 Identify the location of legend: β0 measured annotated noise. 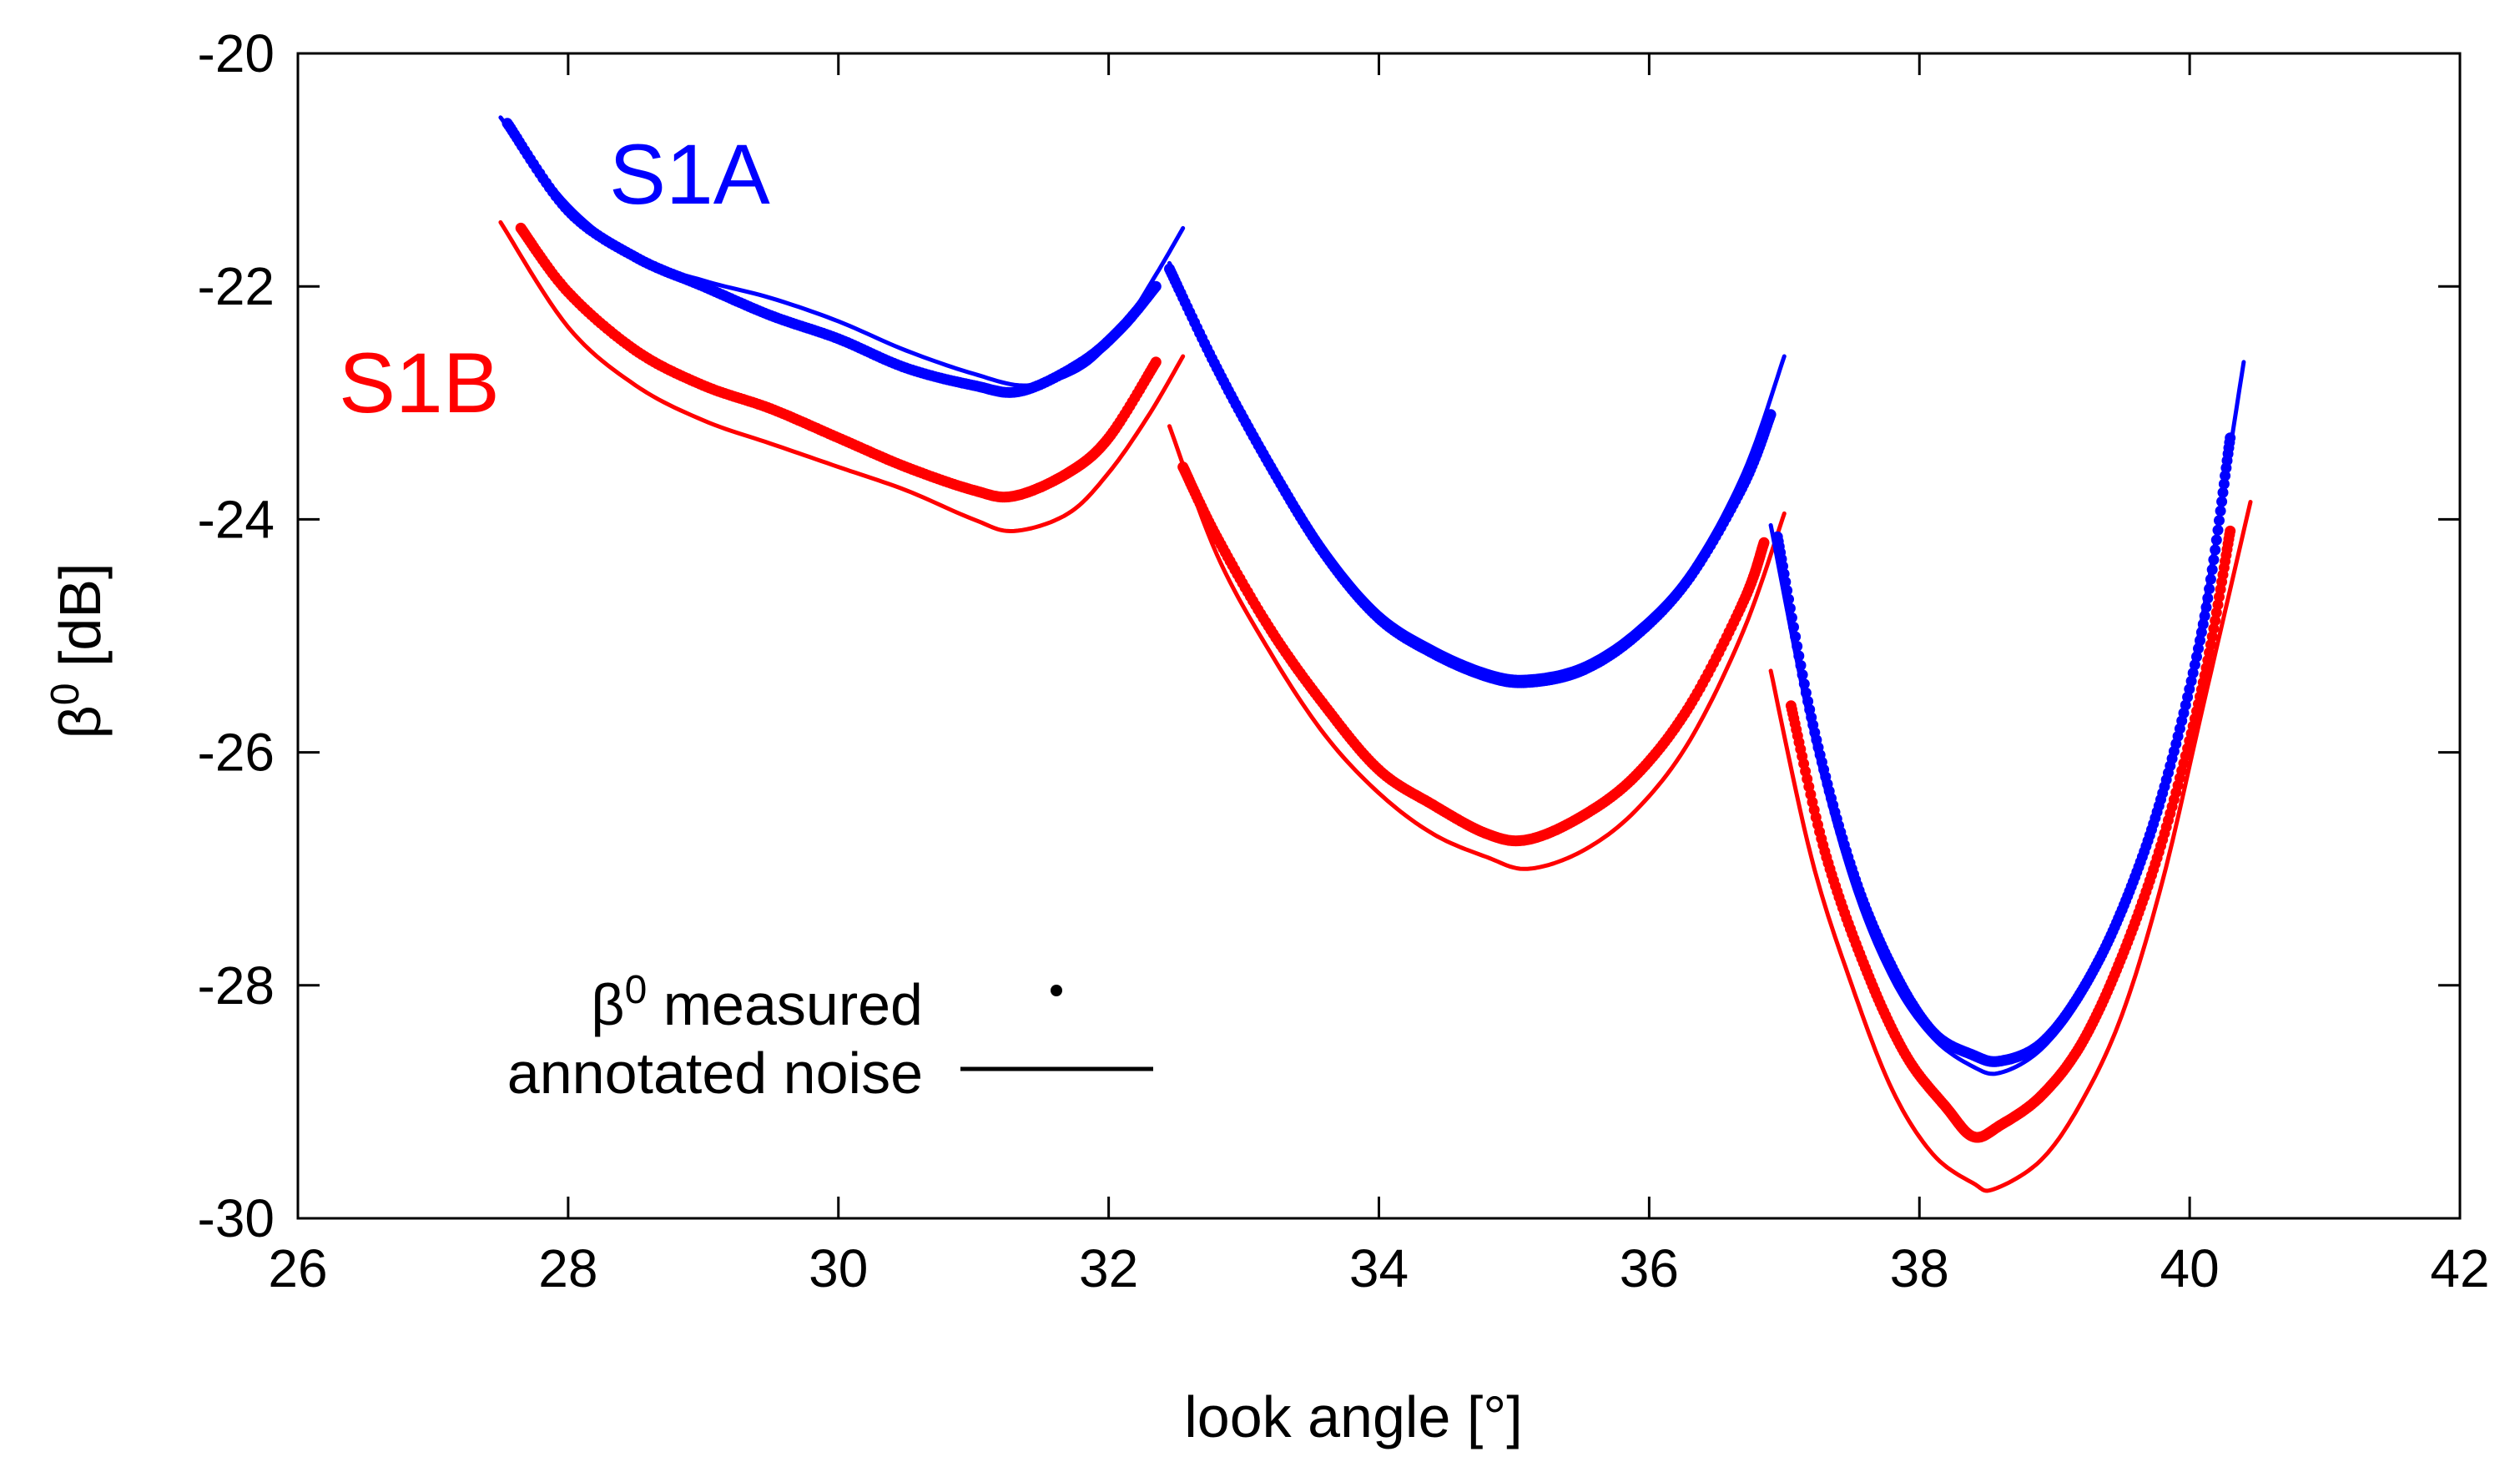
(830, 1037).